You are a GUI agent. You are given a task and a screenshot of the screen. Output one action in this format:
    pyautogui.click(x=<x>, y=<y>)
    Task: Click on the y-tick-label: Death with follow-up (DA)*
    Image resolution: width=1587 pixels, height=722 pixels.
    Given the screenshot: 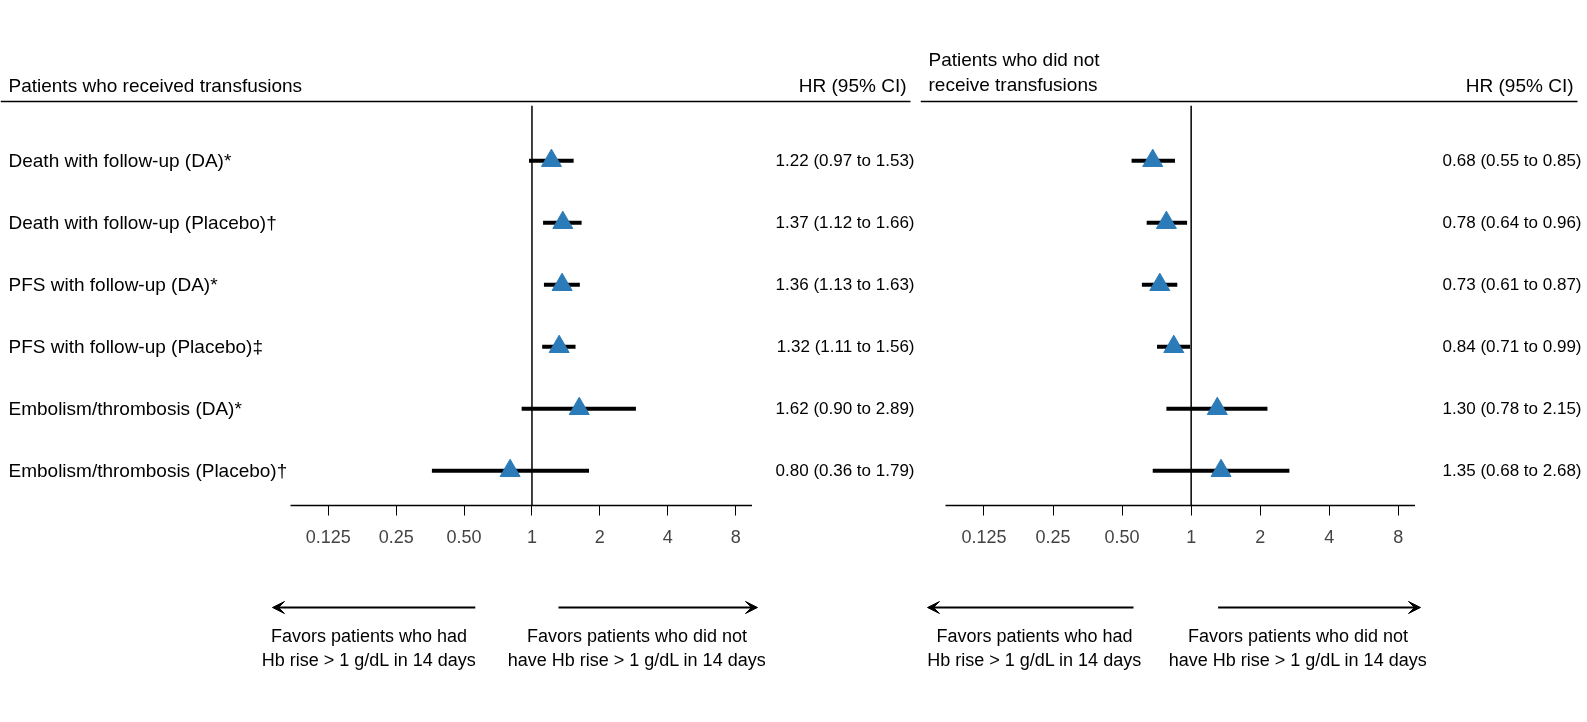 What is the action you would take?
    pyautogui.click(x=120, y=161)
    